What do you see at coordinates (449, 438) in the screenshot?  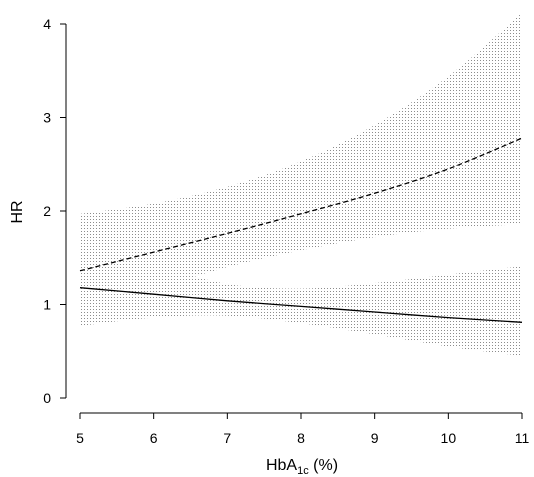 I see `x-tick-label: 10` at bounding box center [449, 438].